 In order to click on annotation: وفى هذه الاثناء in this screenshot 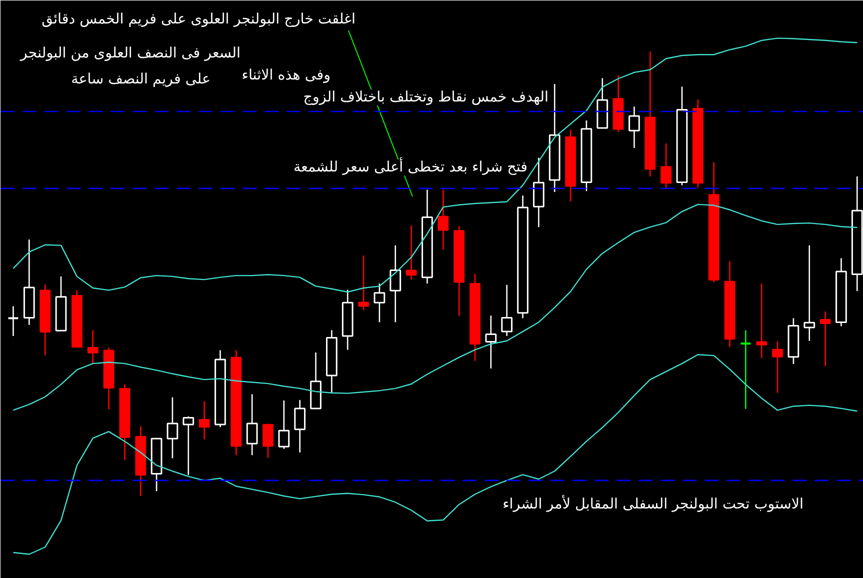, I will do `click(286, 76)`.